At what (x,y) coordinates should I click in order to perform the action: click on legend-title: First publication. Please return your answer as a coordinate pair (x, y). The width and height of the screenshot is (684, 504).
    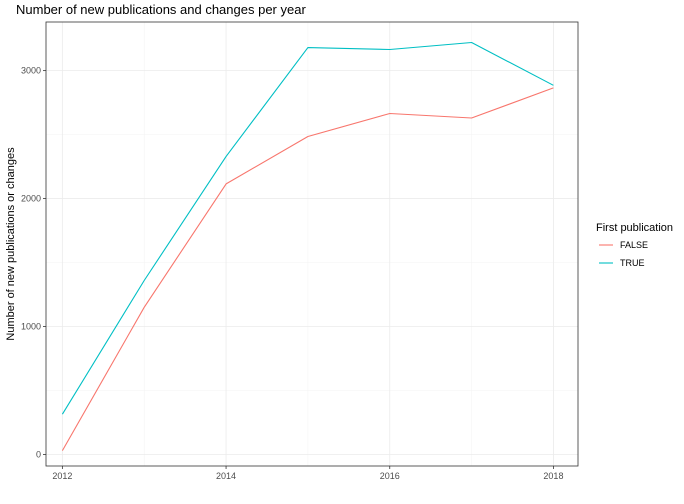
    Looking at the image, I should click on (634, 228).